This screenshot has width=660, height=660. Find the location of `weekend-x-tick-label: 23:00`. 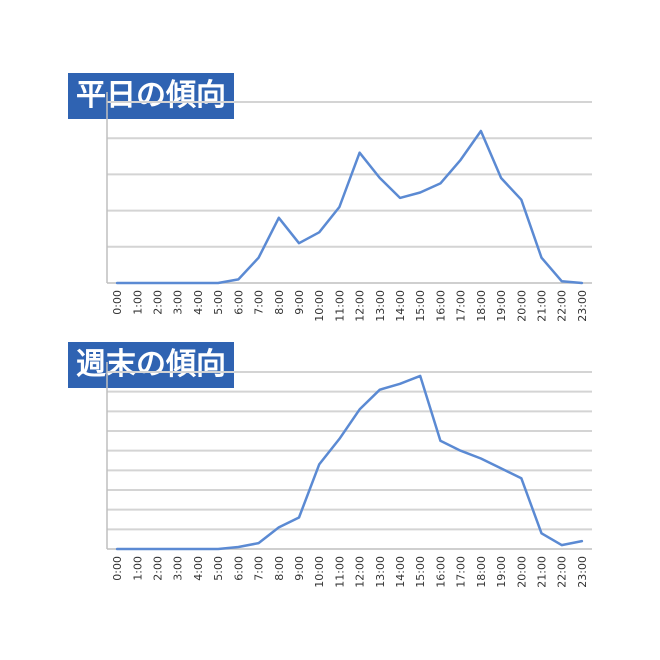

weekend-x-tick-label: 23:00 is located at coordinates (582, 572).